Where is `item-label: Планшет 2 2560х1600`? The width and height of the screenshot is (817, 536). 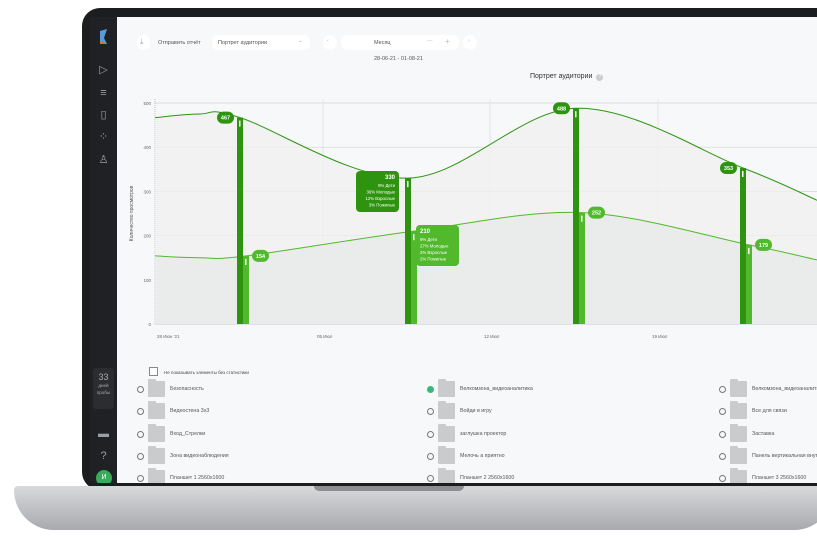 item-label: Планшет 2 2560х1600 is located at coordinates (487, 478).